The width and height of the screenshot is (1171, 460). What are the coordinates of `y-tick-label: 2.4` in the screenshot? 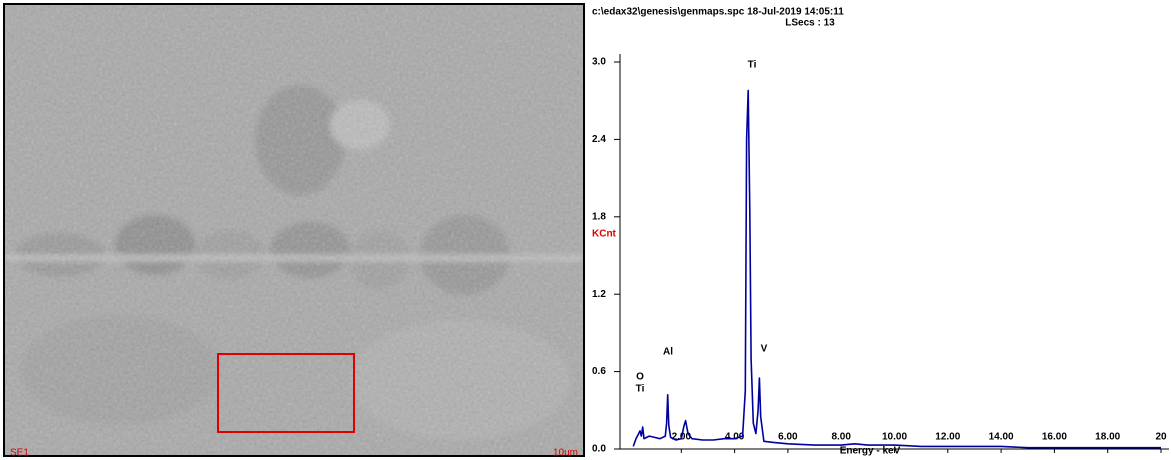 It's located at (599, 139).